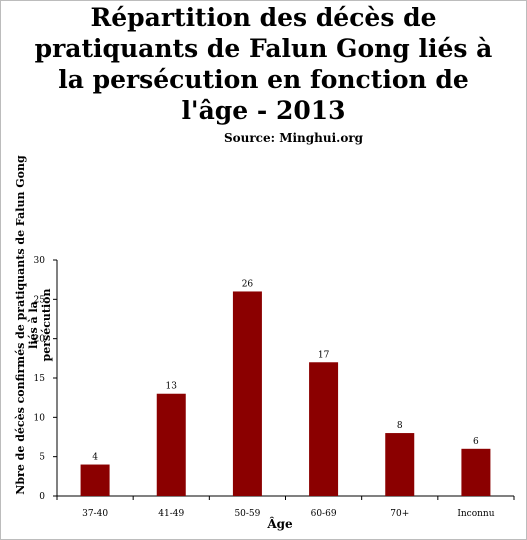  Describe the element at coordinates (172, 387) in the screenshot. I see `bar-value-label: 13` at that location.